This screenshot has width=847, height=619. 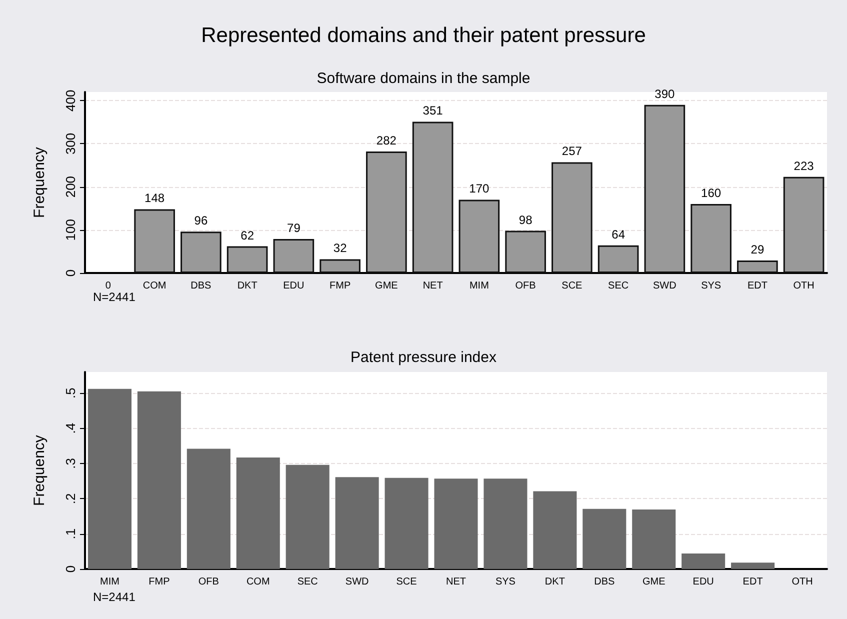 I want to click on chart-title: Patent pressure index, so click(x=423, y=357).